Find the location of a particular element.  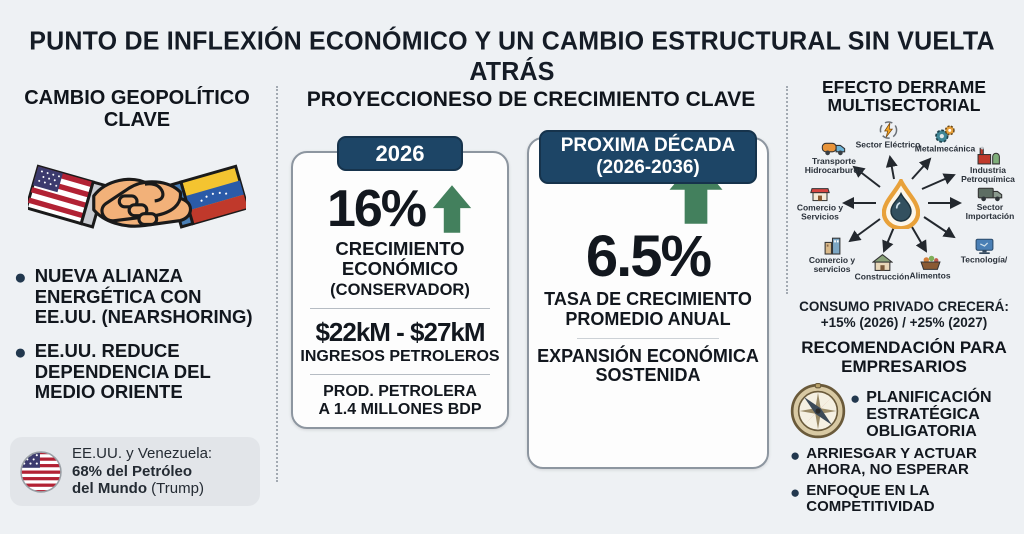

multisector-heading-line2: MULTISECTORIAL is located at coordinates (904, 105).